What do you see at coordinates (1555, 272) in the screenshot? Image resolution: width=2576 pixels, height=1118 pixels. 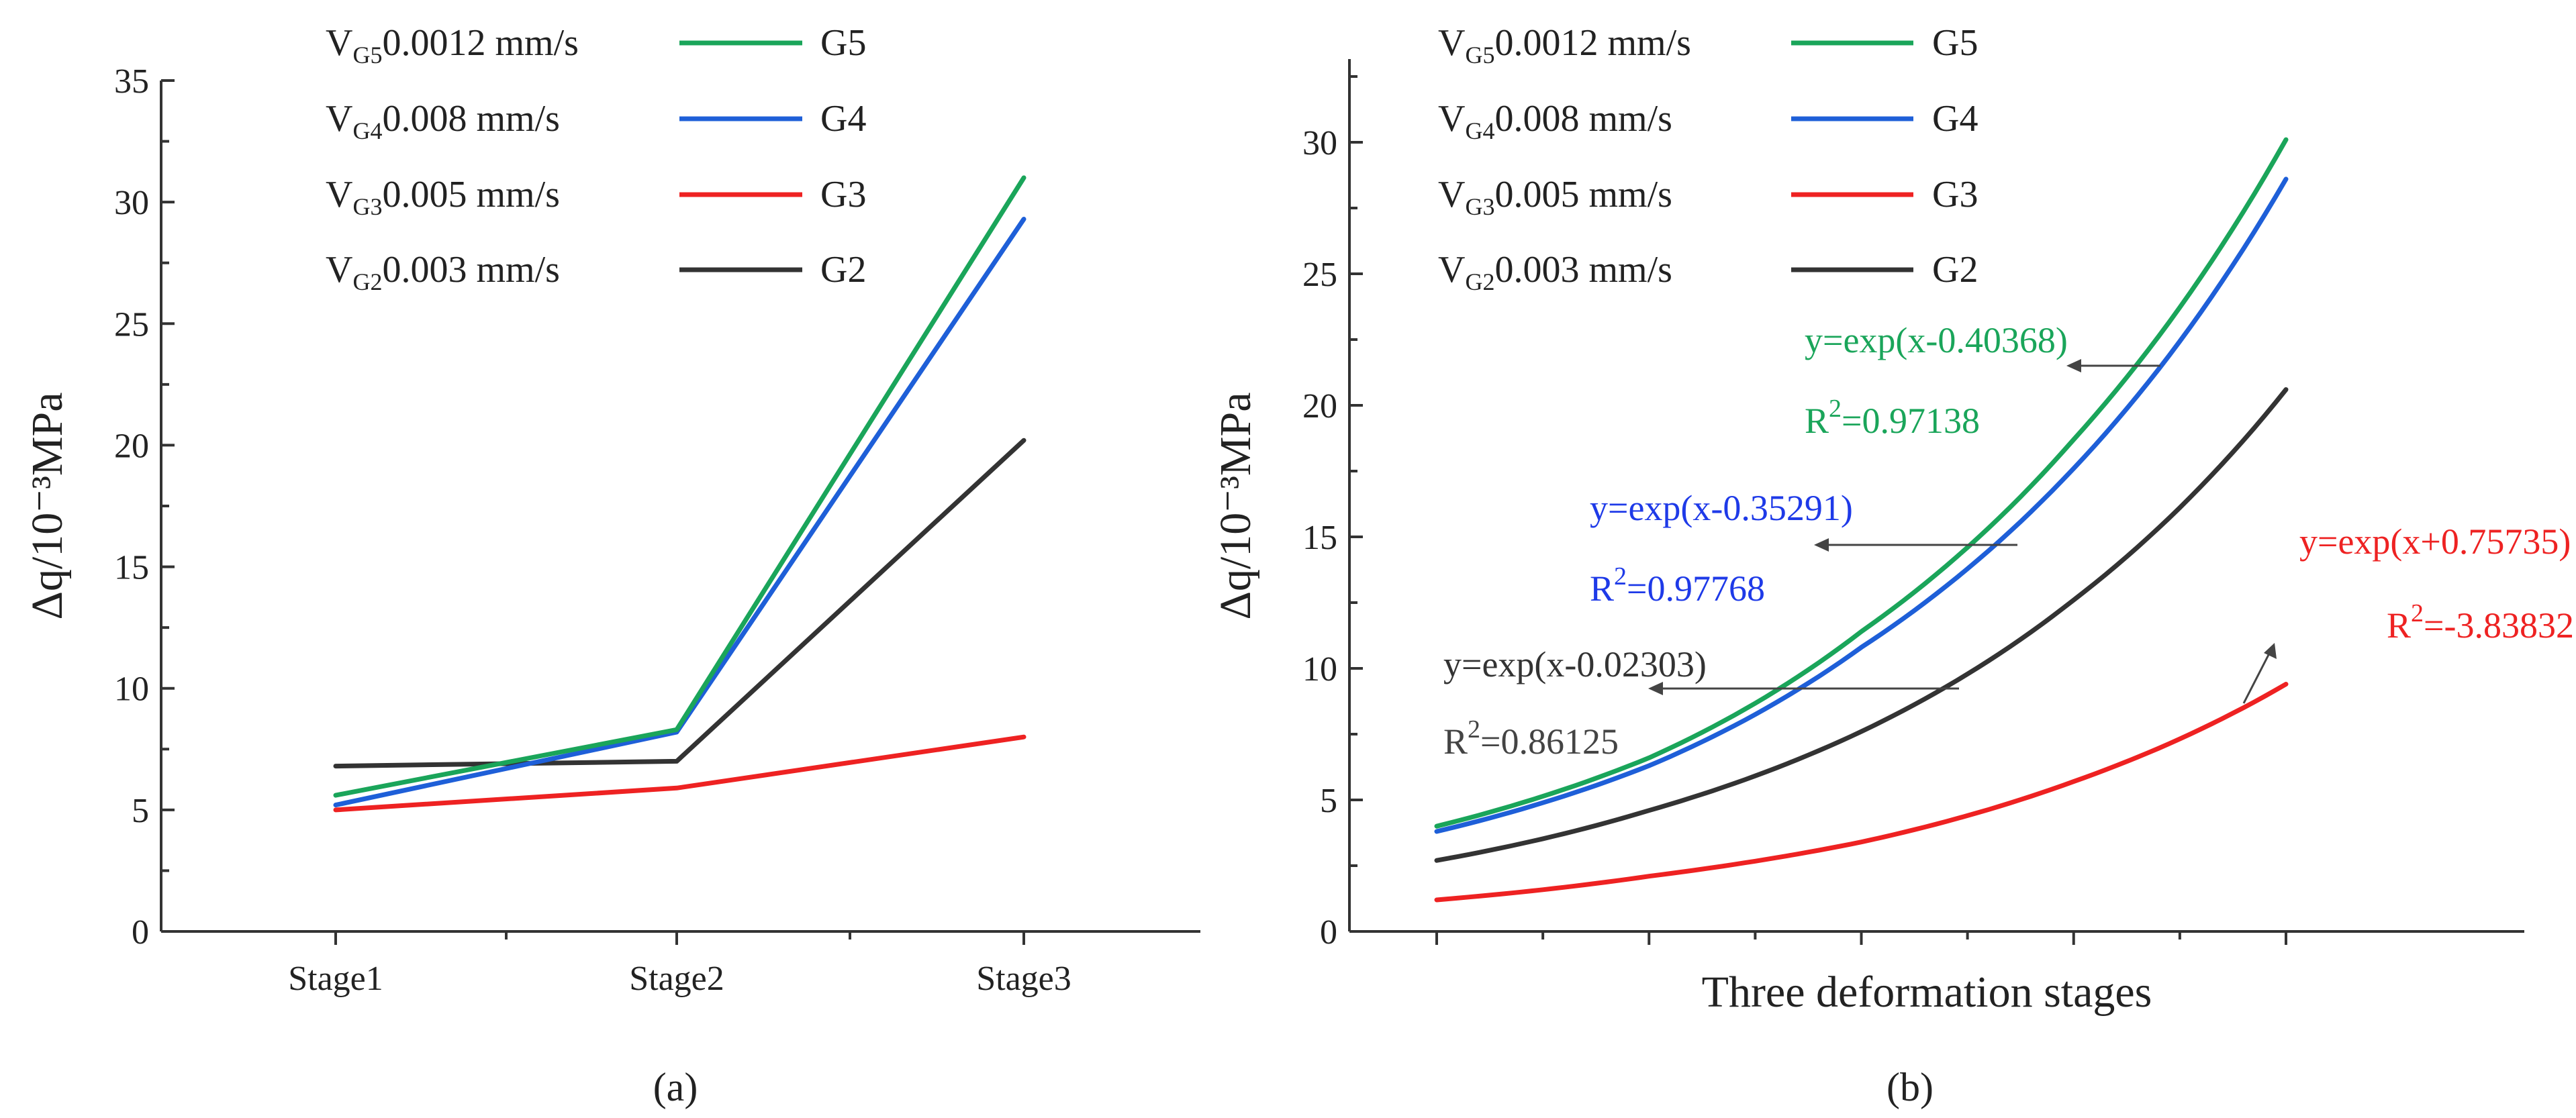 I see `b-legend-velocity: VG20.003 mm/s` at bounding box center [1555, 272].